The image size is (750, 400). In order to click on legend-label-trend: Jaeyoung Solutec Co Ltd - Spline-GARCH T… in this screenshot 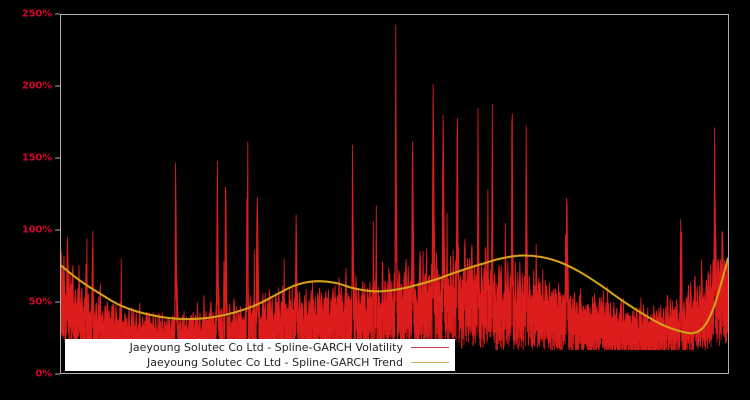, I will do `click(275, 362)`.